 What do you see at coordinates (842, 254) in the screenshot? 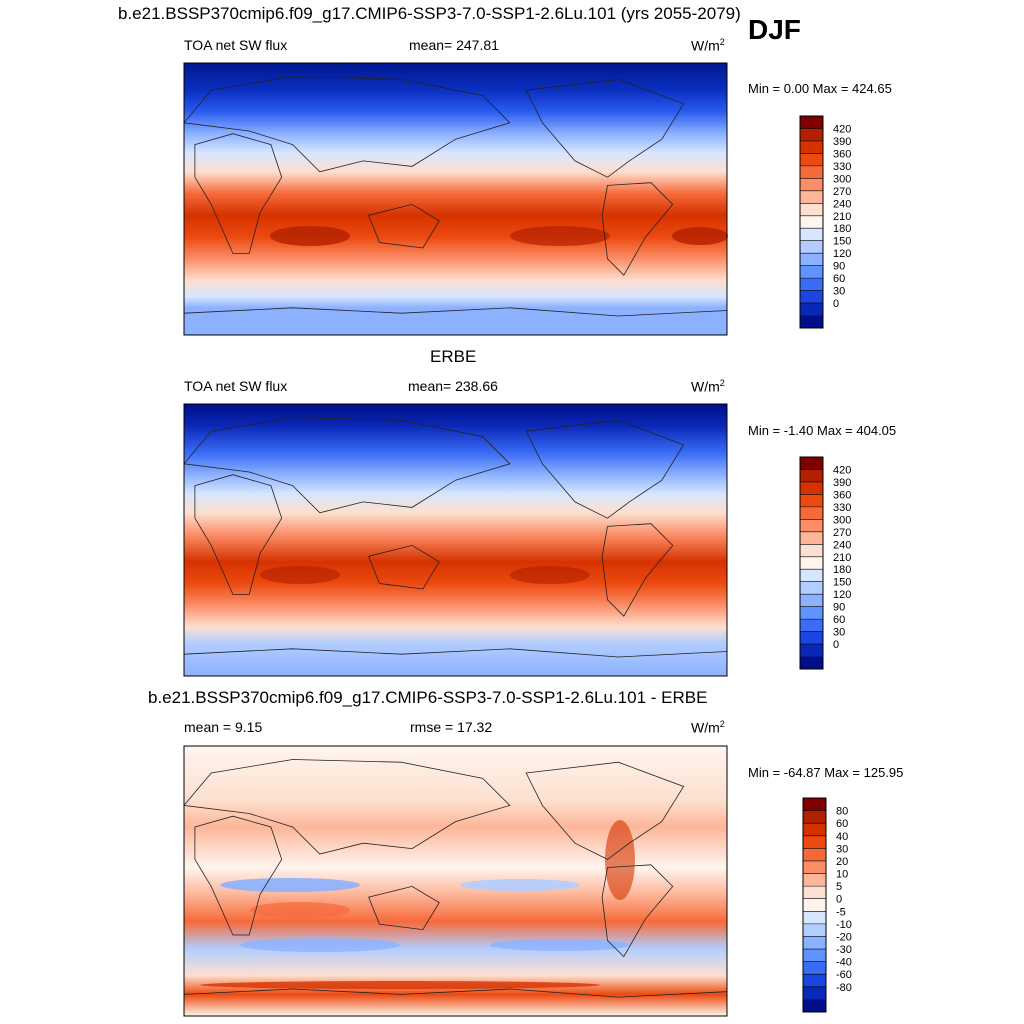
I see `colorbar-tick-label: 120` at bounding box center [842, 254].